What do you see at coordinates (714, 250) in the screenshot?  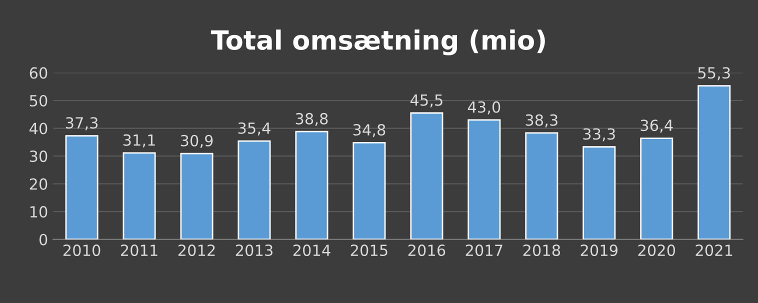 I see `x-tick-label: 2021` at bounding box center [714, 250].